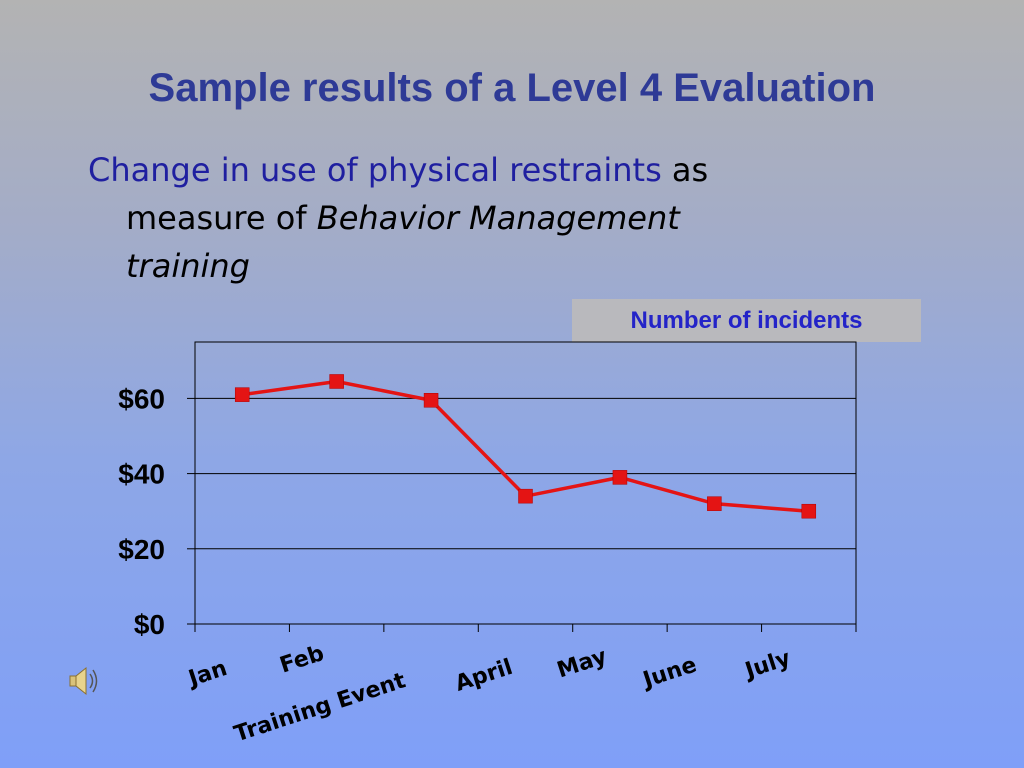 The height and width of the screenshot is (768, 1024). Describe the element at coordinates (188, 266) in the screenshot. I see `subtitle-training: training` at that location.